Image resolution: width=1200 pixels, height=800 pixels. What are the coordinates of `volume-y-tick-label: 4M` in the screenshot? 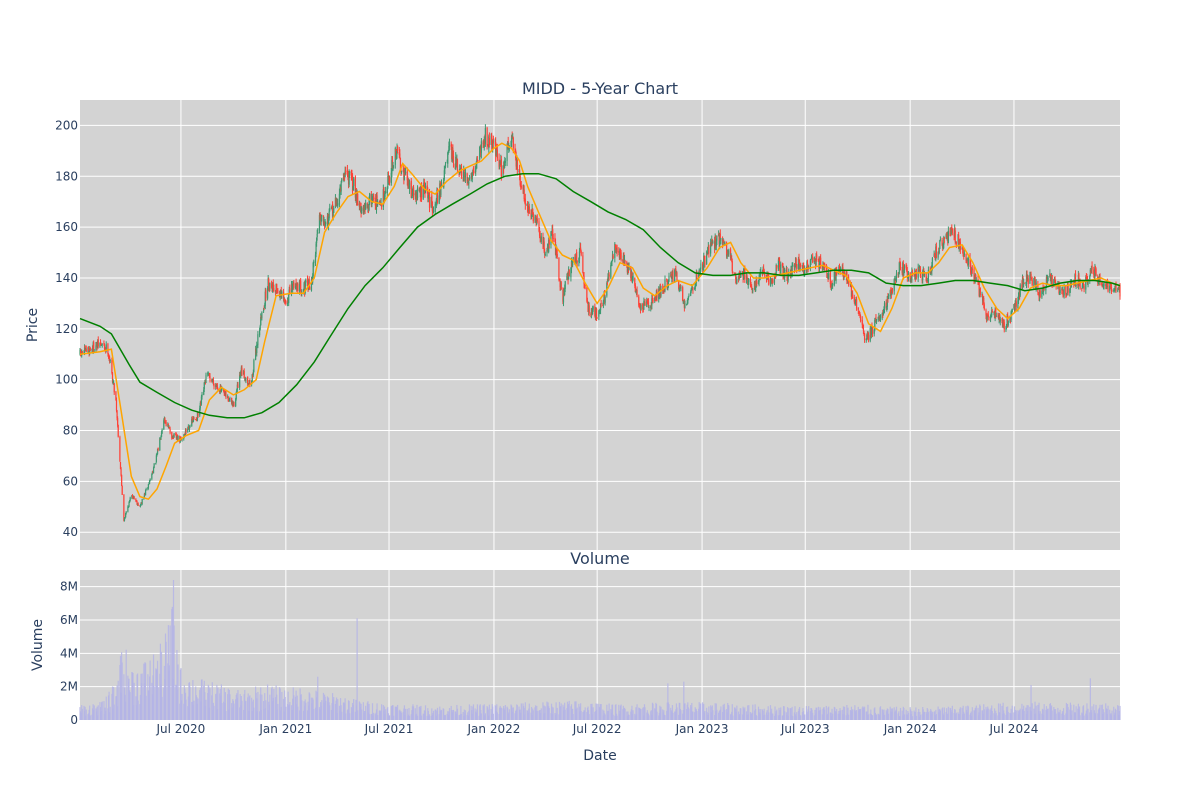 It's located at (69, 653).